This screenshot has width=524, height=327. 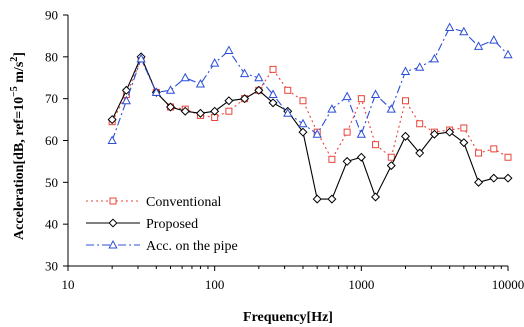 What do you see at coordinates (184, 202) in the screenshot?
I see `legend-label: Conventional` at bounding box center [184, 202].